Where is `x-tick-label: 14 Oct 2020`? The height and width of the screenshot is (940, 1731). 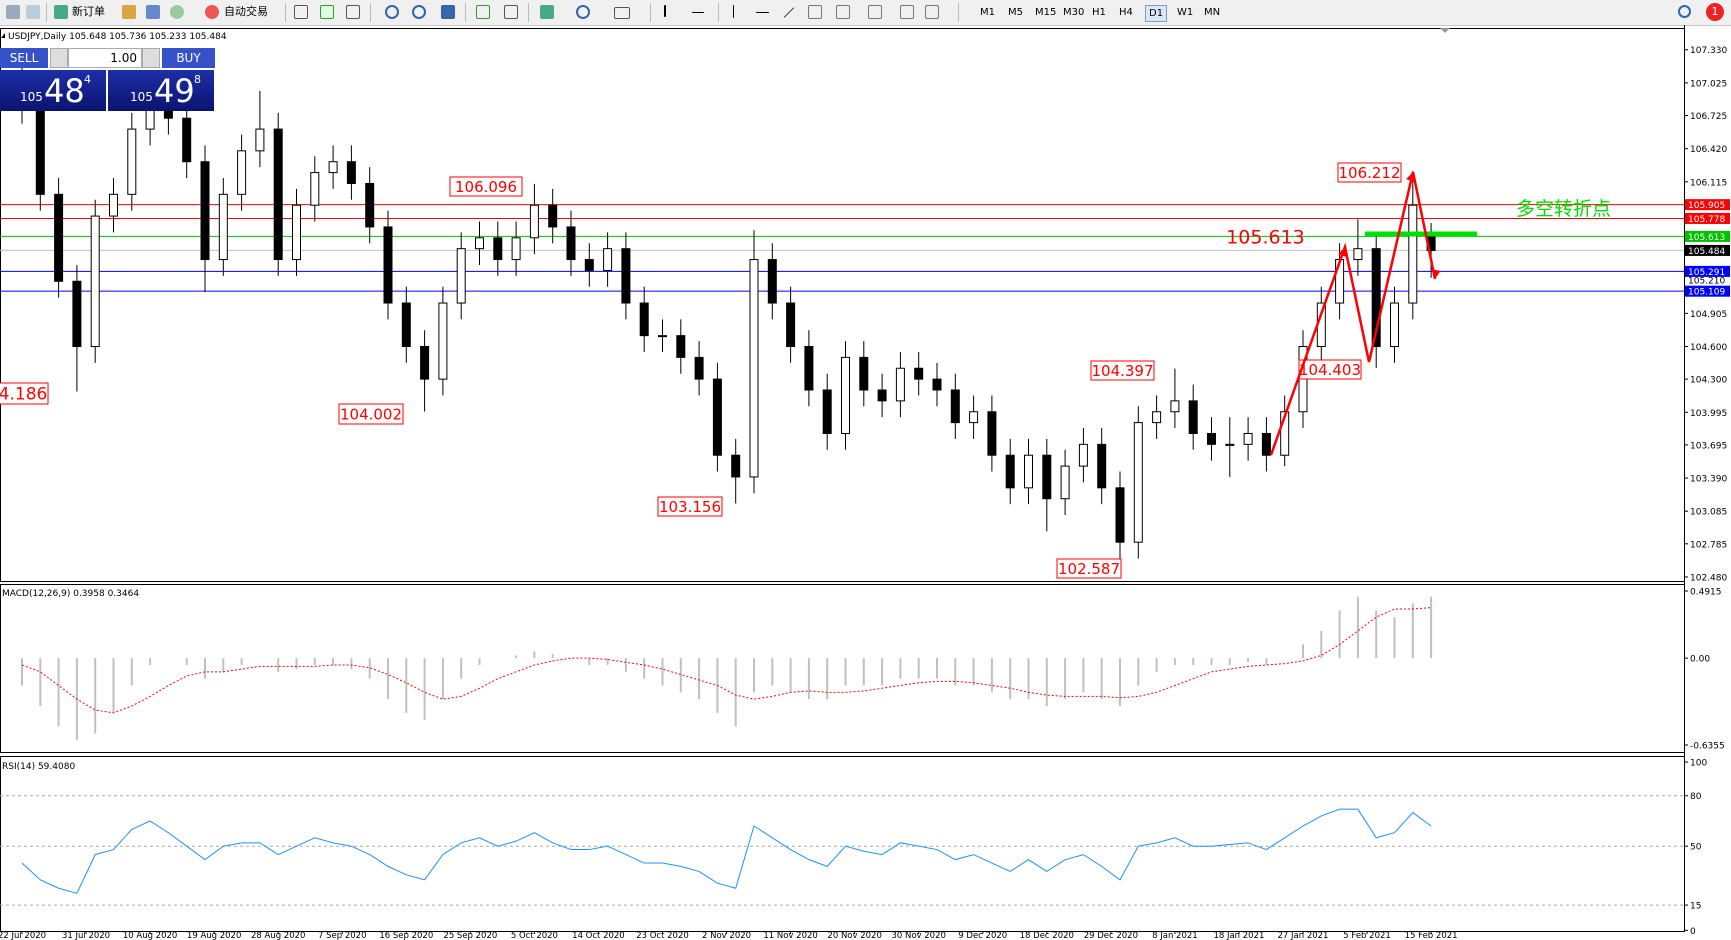
x-tick-label: 14 Oct 2020 is located at coordinates (598, 935).